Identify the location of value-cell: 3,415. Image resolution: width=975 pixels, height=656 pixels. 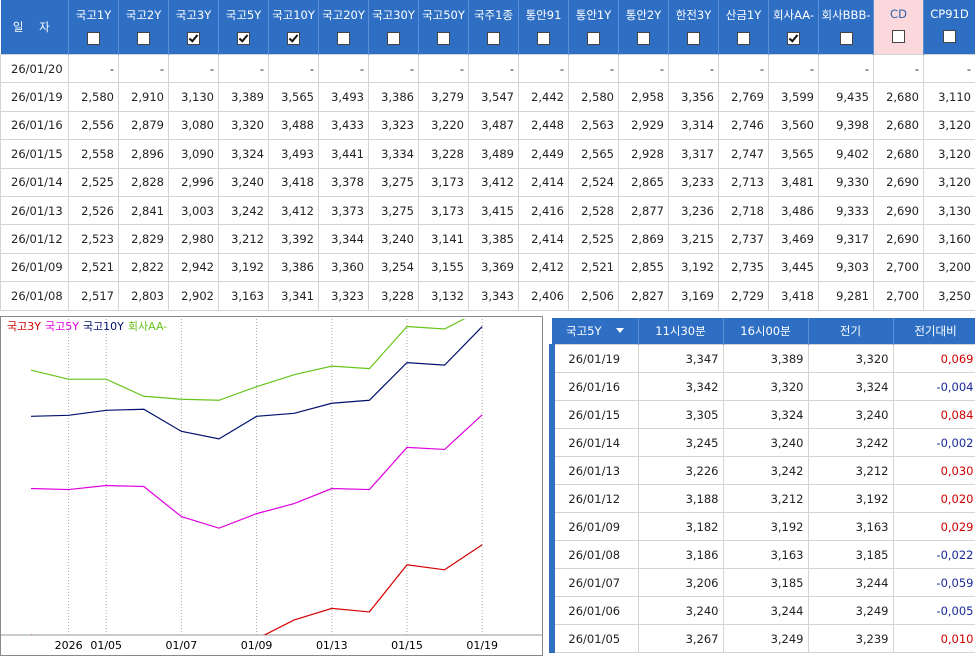
(493, 210).